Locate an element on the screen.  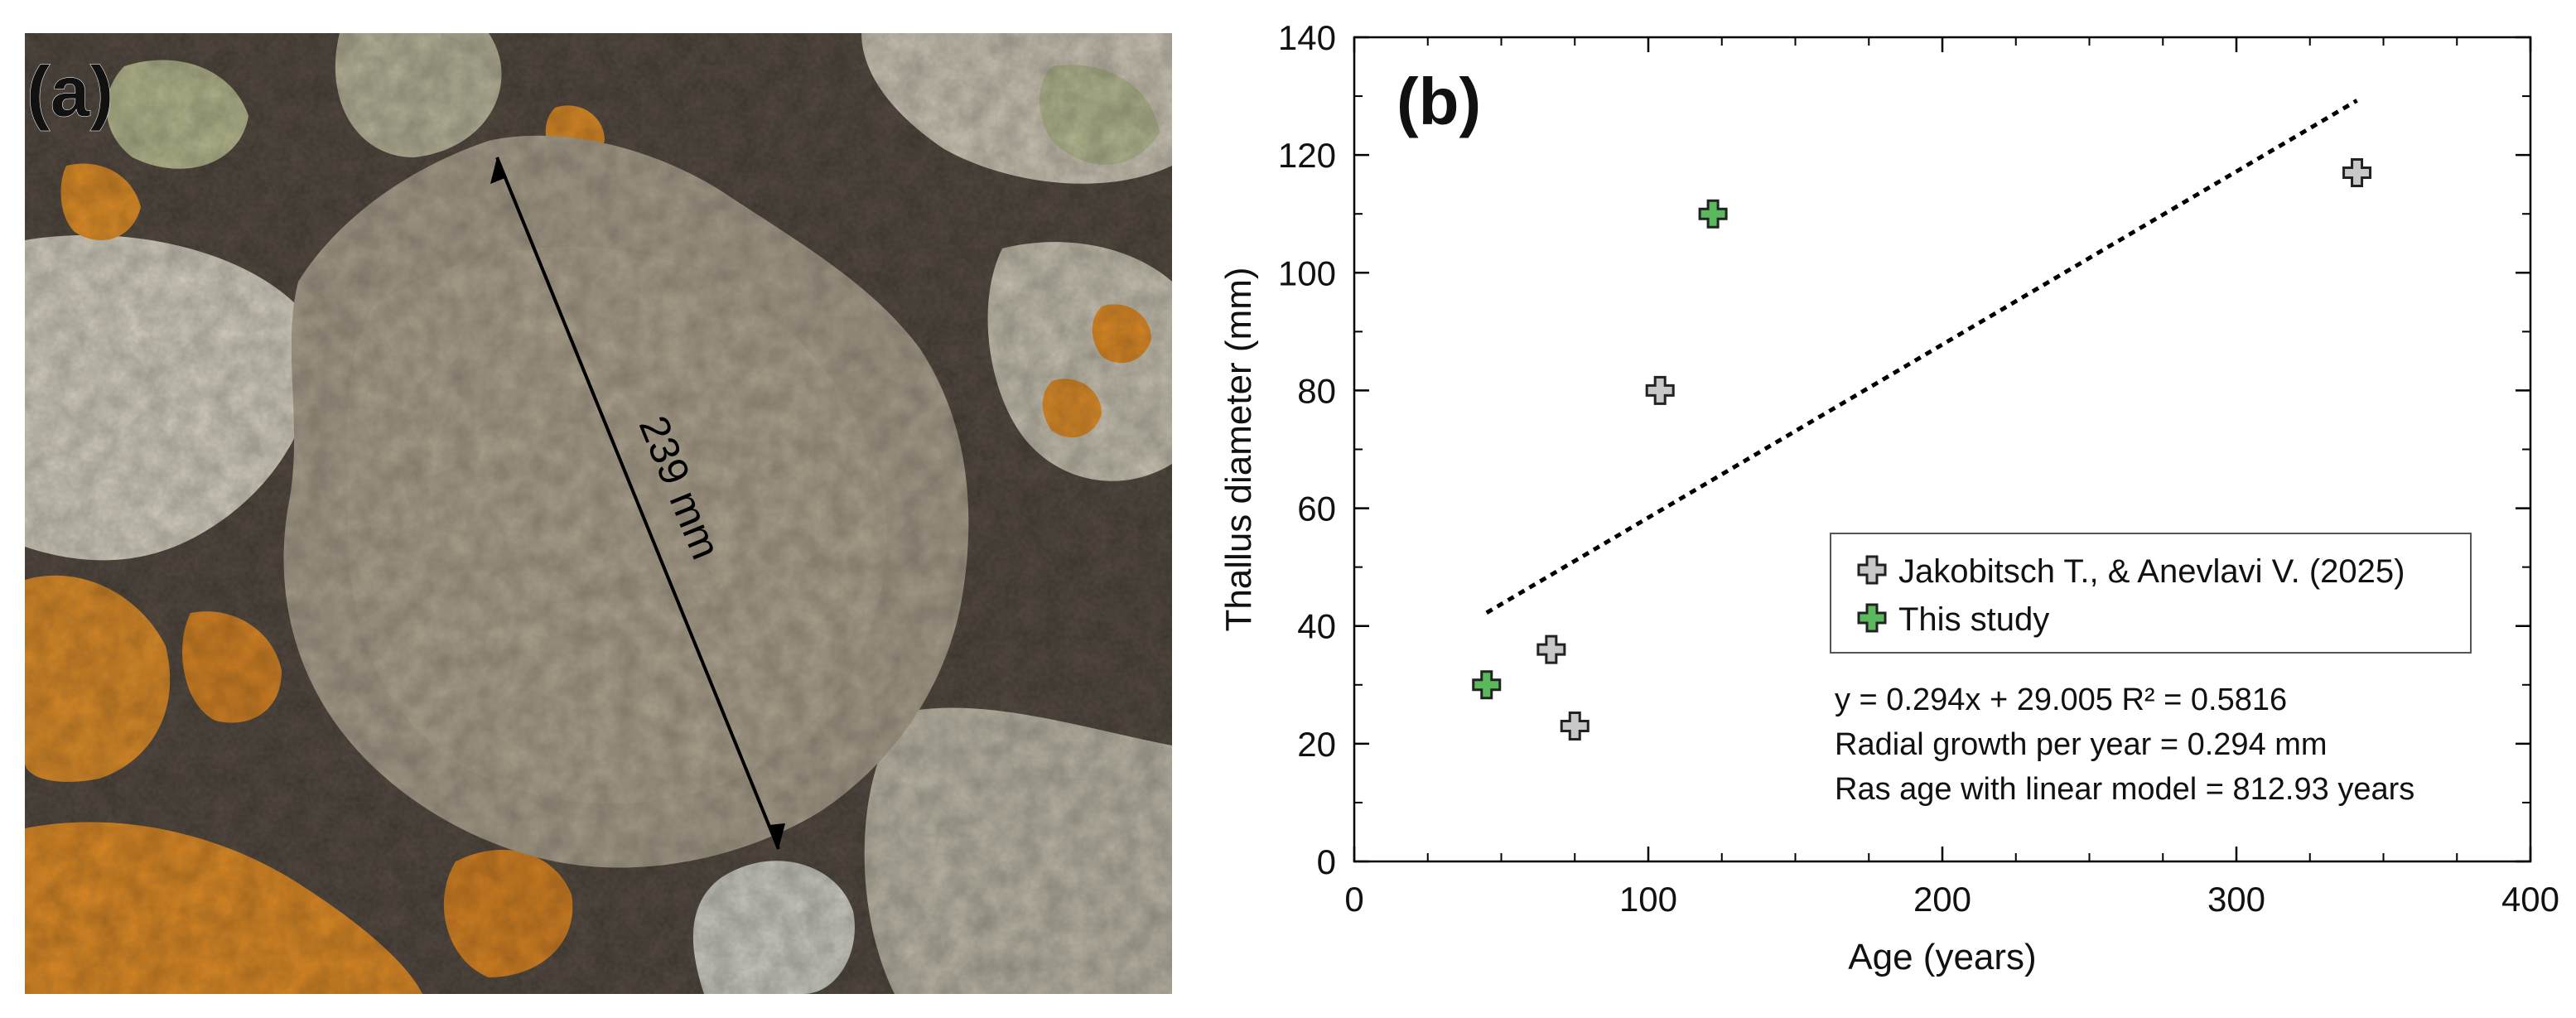
y-tick-label: 120 is located at coordinates (1307, 155).